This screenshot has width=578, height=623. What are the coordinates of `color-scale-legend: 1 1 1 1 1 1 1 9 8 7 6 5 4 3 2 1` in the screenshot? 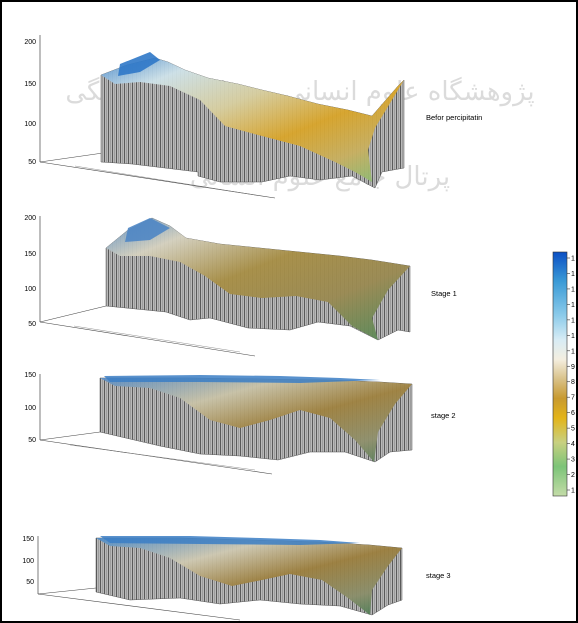 It's located at (563, 374).